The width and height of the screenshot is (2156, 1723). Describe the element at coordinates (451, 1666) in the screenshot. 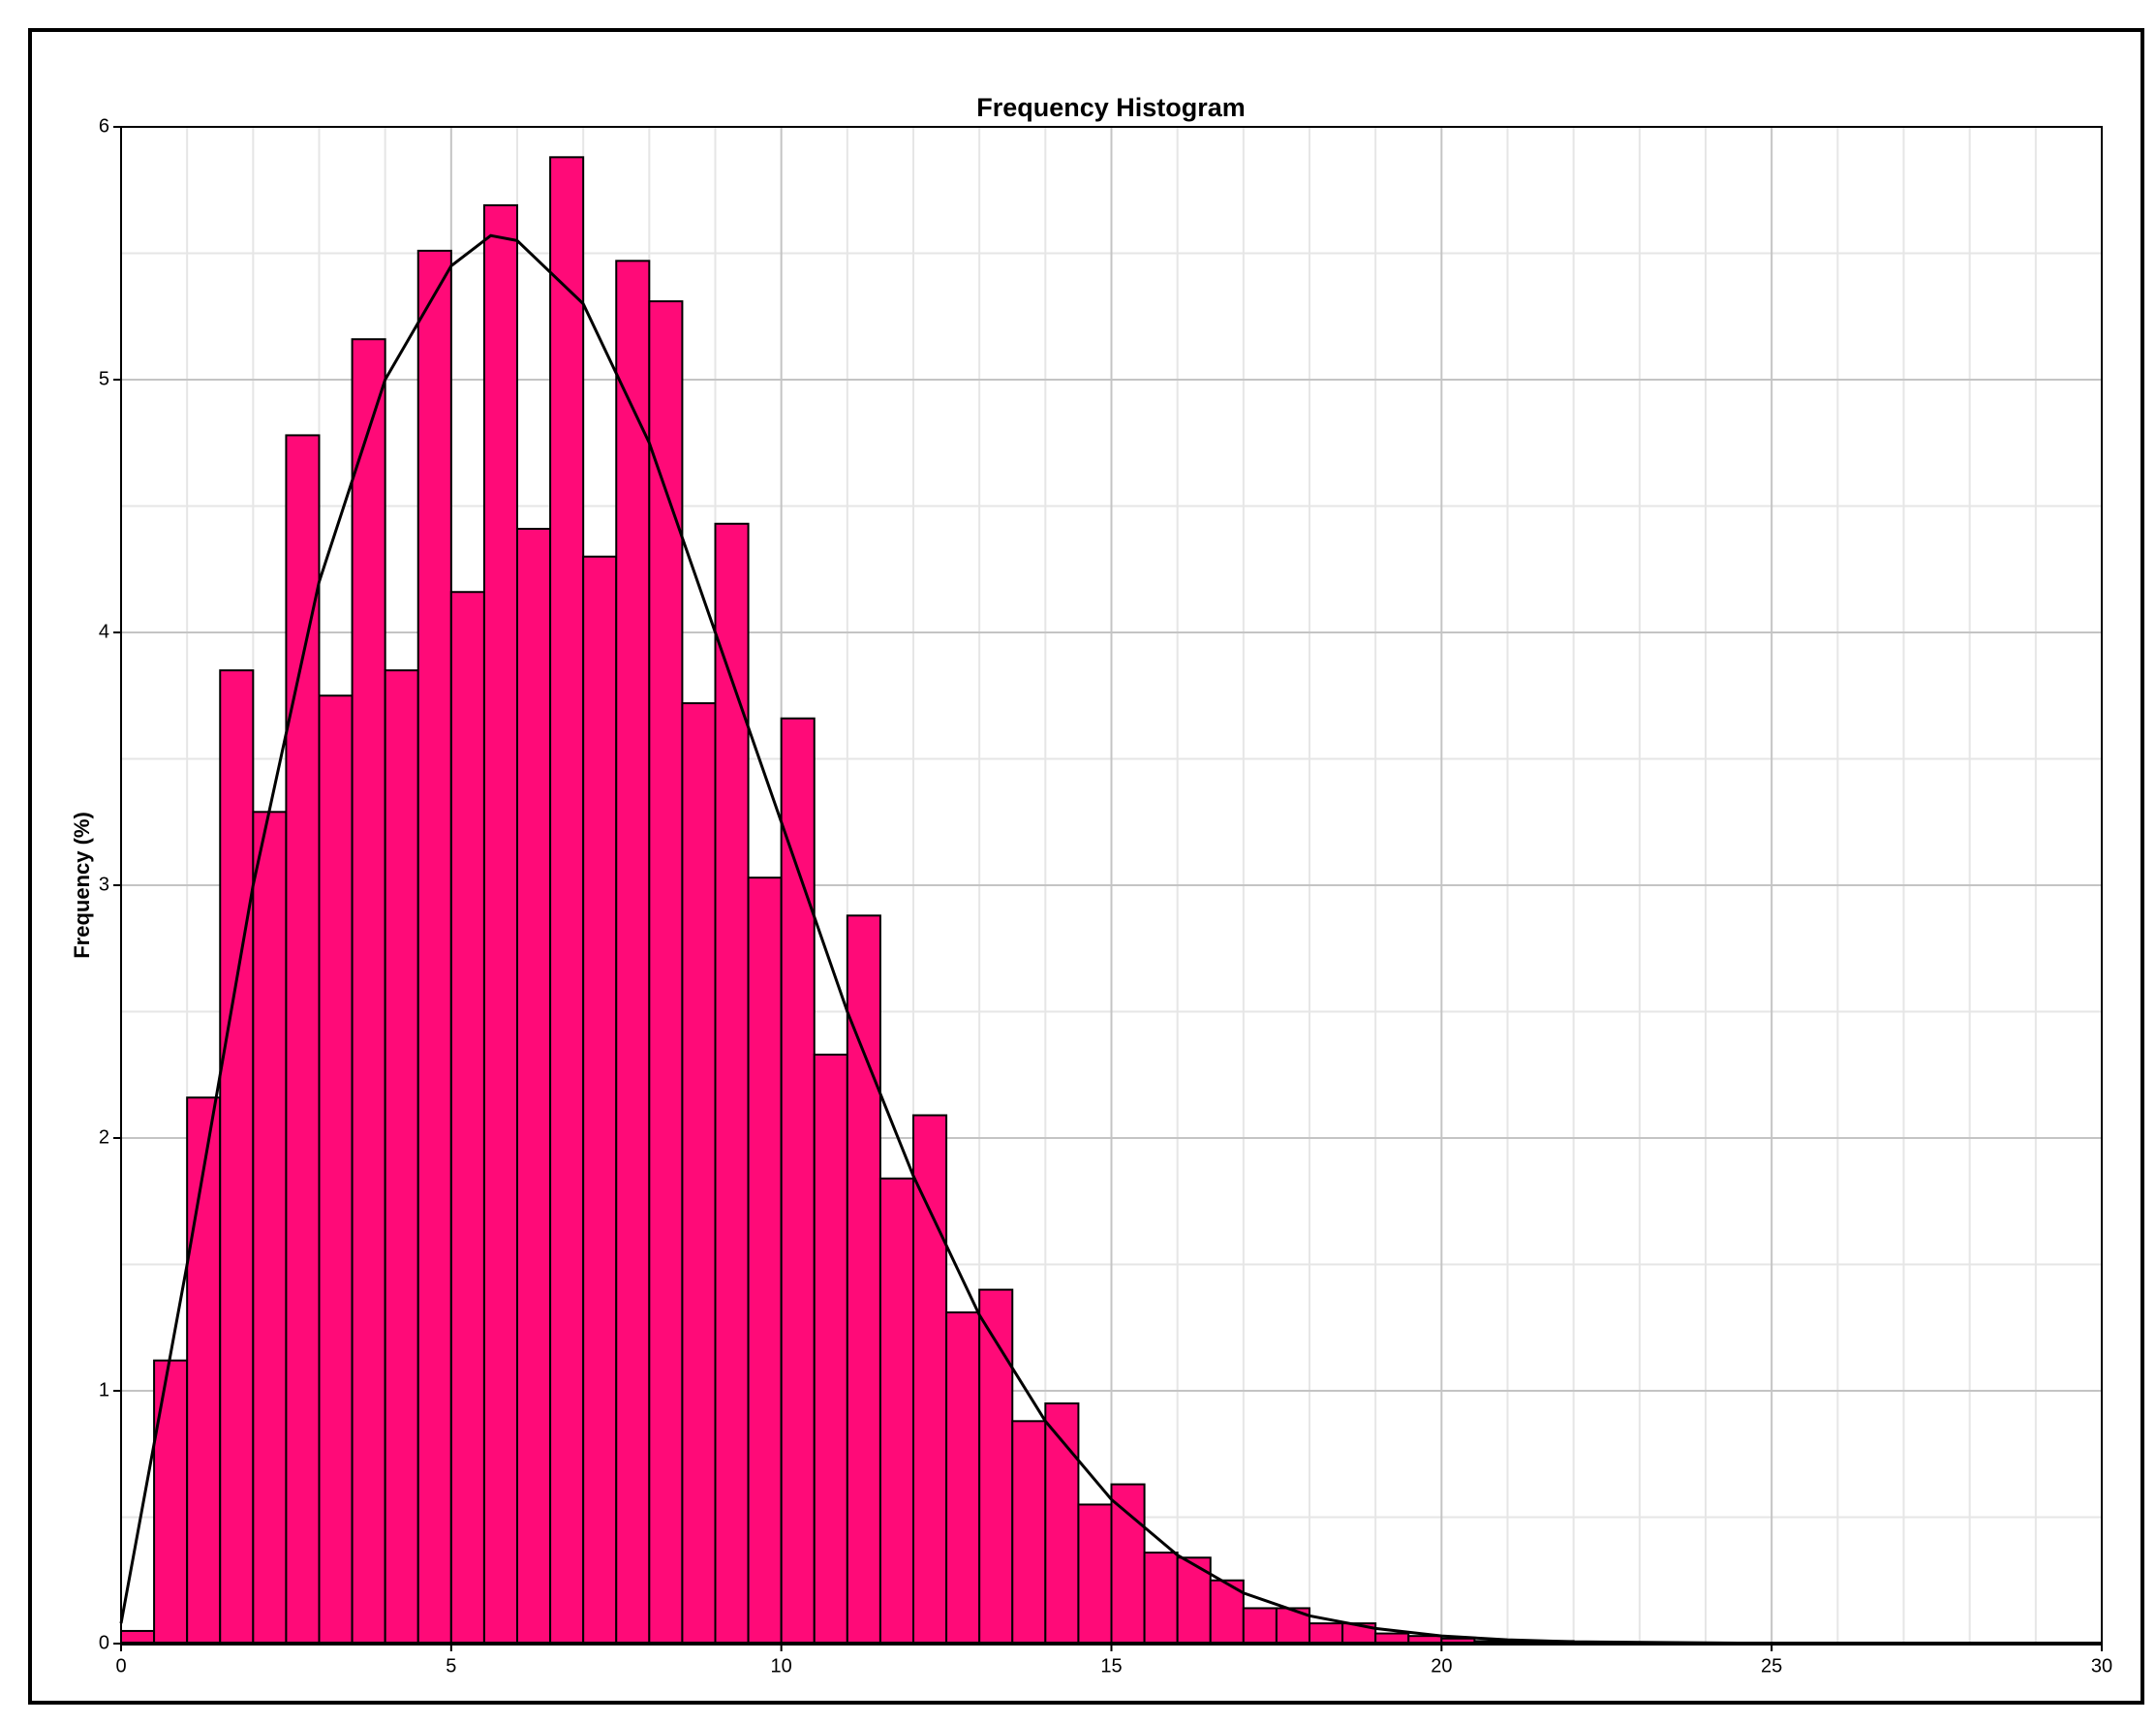

I see `x-tick-label: 5` at that location.